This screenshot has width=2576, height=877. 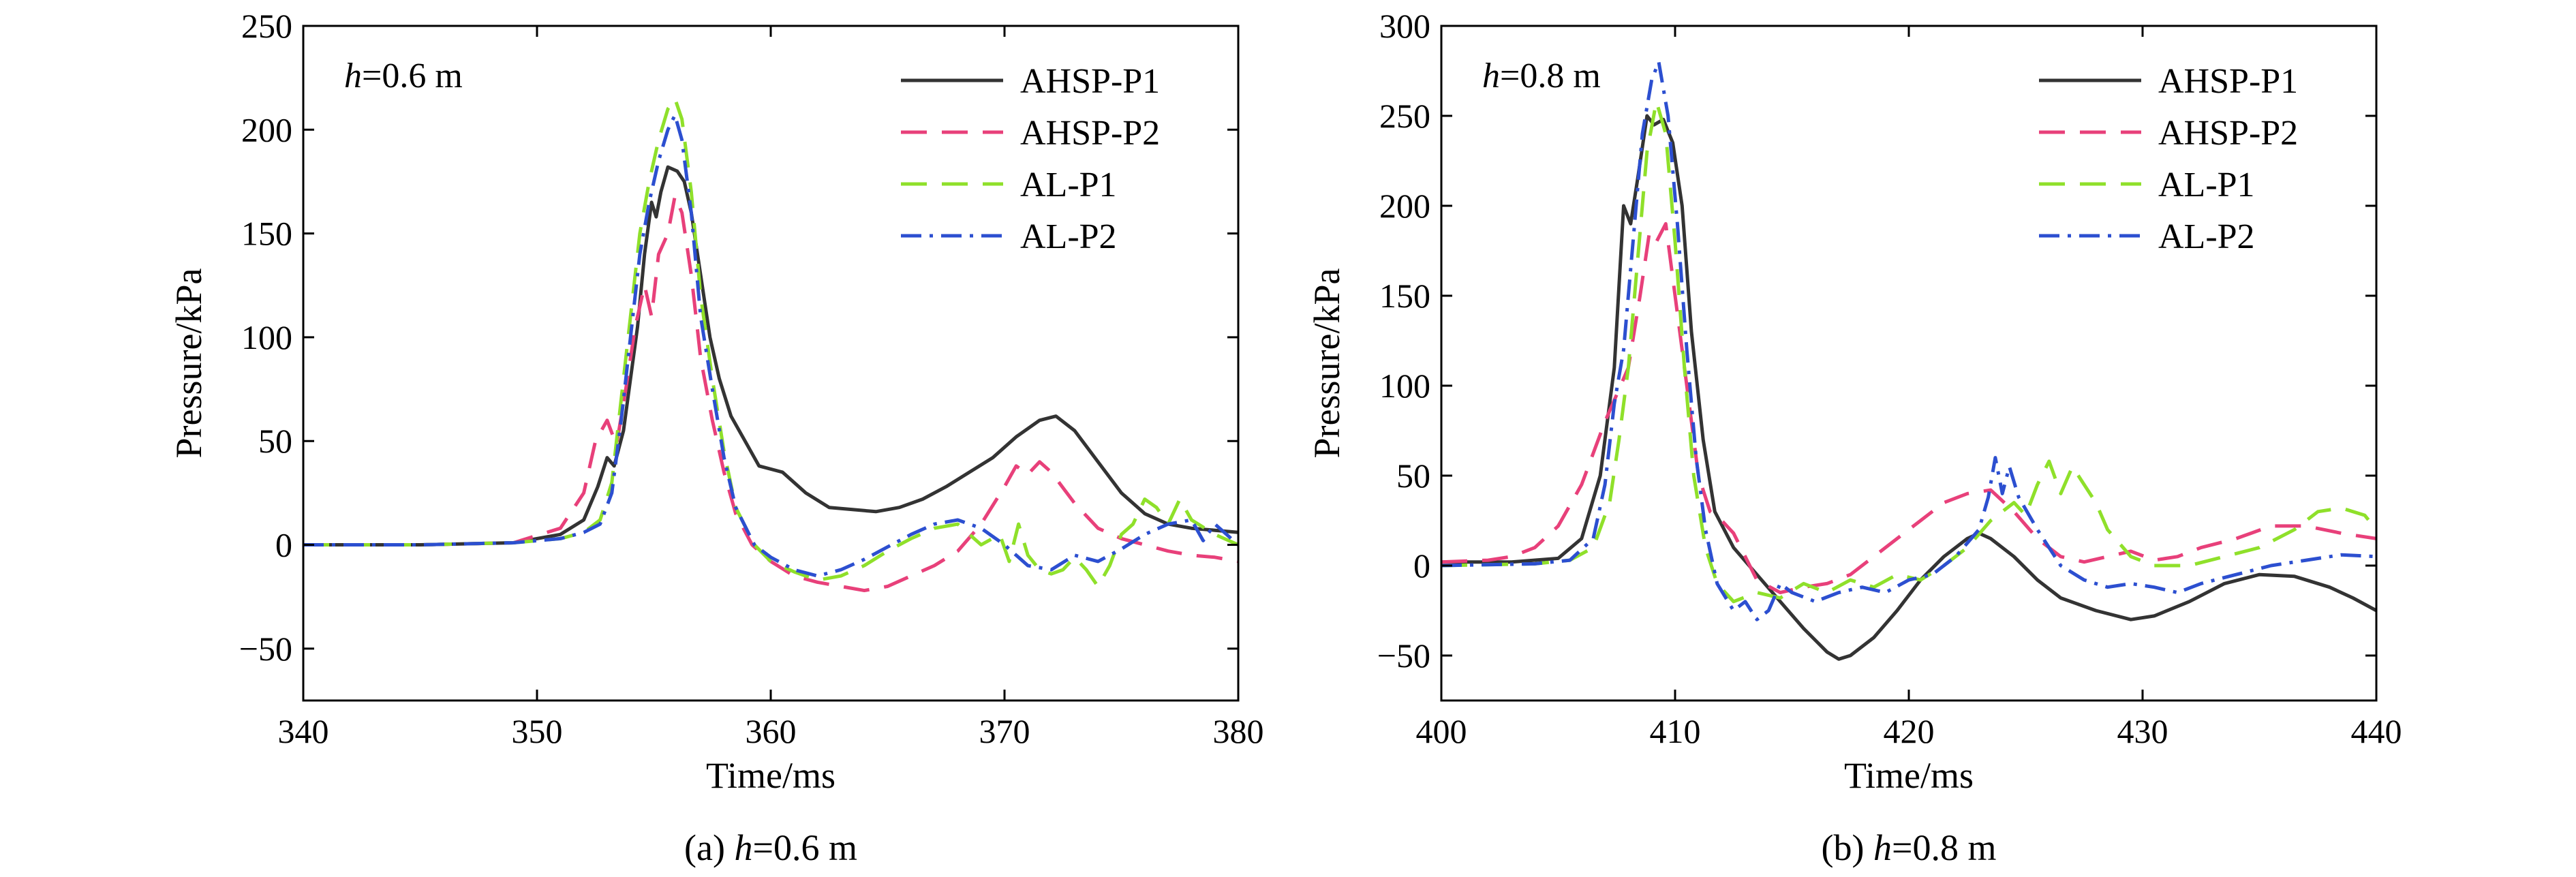 What do you see at coordinates (770, 775) in the screenshot?
I see `x-axis-label-a: Time/ms` at bounding box center [770, 775].